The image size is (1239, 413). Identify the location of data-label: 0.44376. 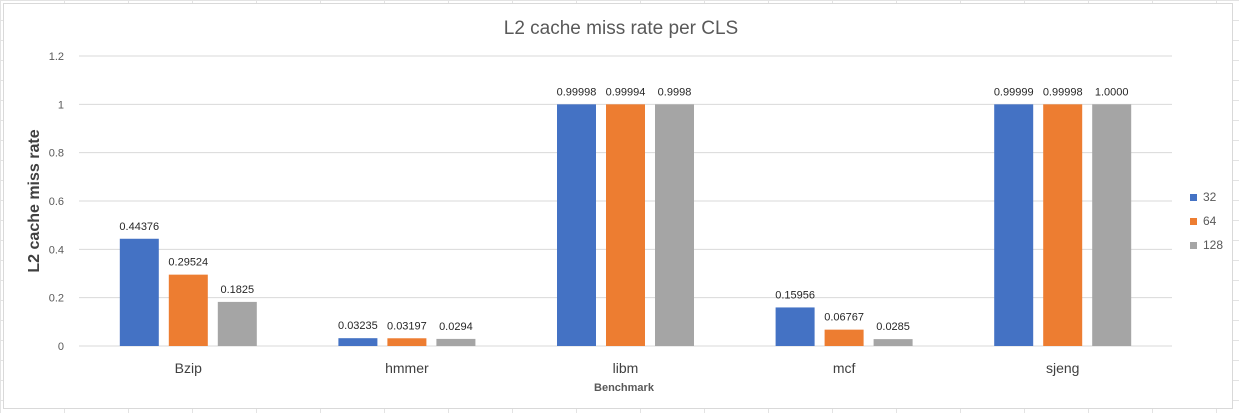
(139, 227).